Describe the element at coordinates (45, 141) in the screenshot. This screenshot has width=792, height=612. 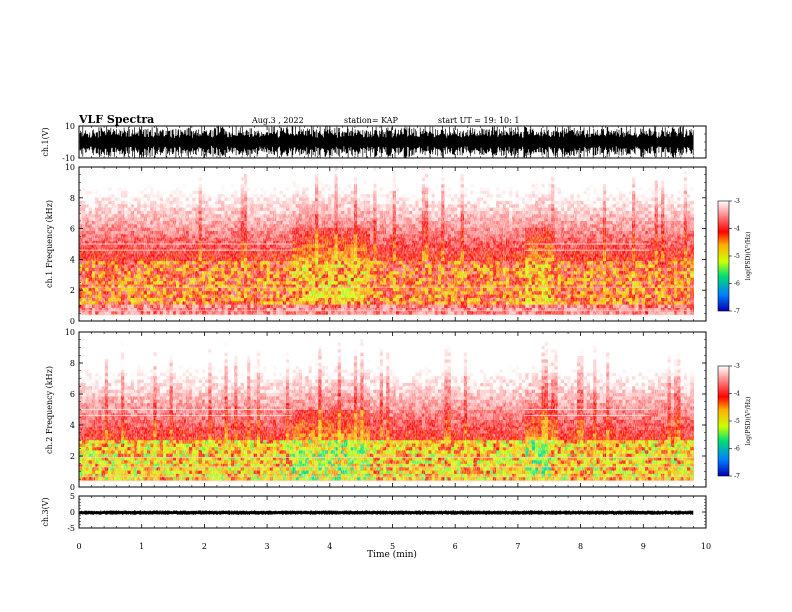
I see `ch1-waveform-ylabel: ch.1(V)` at that location.